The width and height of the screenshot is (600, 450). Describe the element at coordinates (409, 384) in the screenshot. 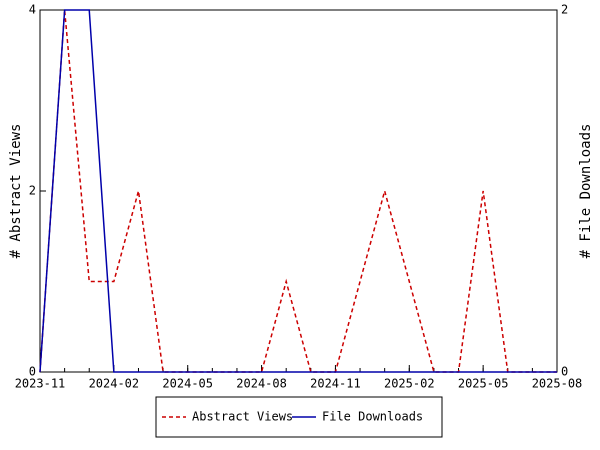

I see `x-tick-label: 2025-02` at that location.